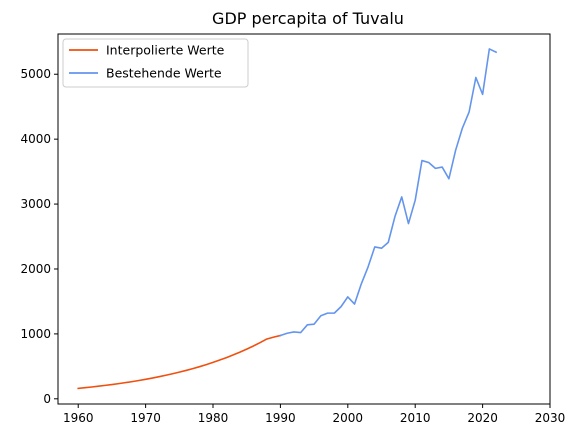 This screenshot has width=578, height=435. What do you see at coordinates (165, 50) in the screenshot?
I see `legend-label-0: Interpolierte Werte` at bounding box center [165, 50].